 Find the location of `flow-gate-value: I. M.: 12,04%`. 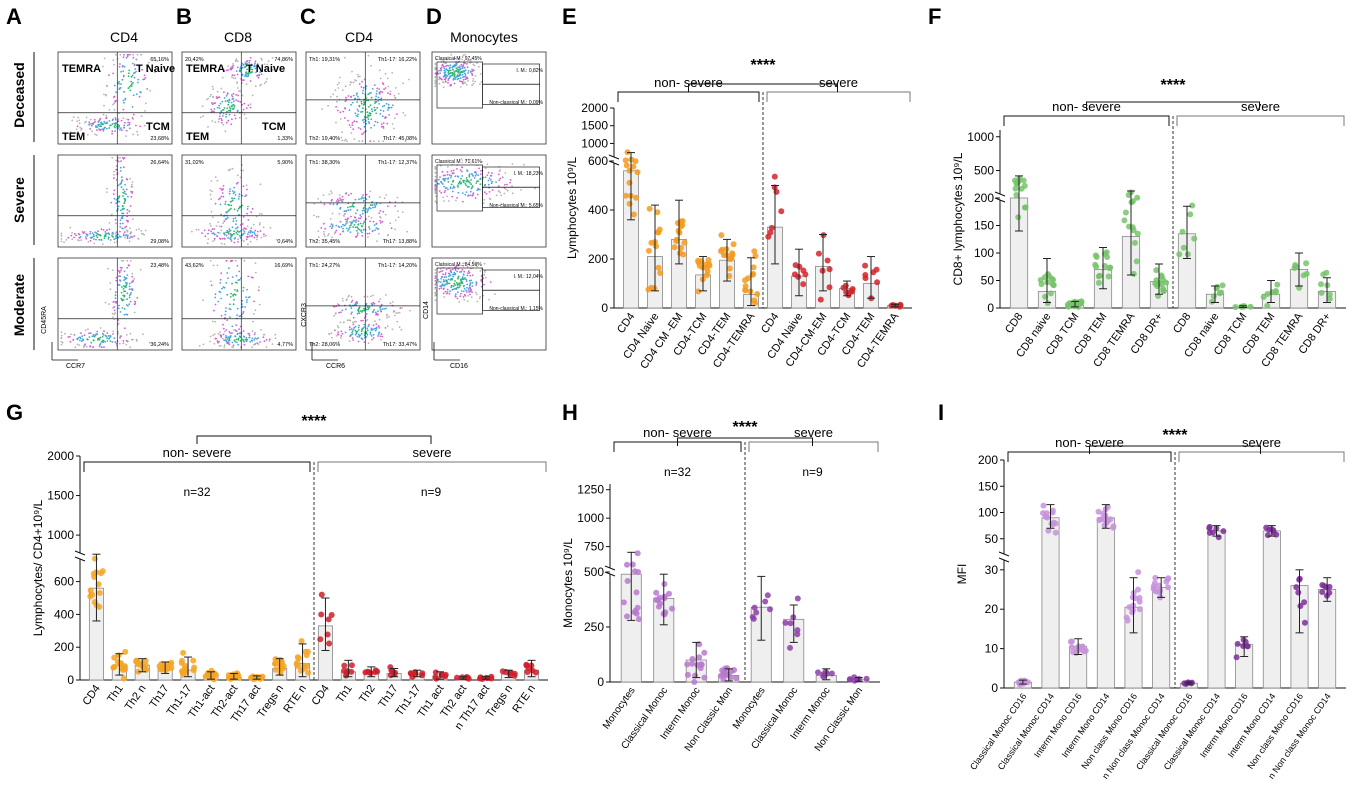

flow-gate-value: I. M.: 12,04% is located at coordinates (529, 277).